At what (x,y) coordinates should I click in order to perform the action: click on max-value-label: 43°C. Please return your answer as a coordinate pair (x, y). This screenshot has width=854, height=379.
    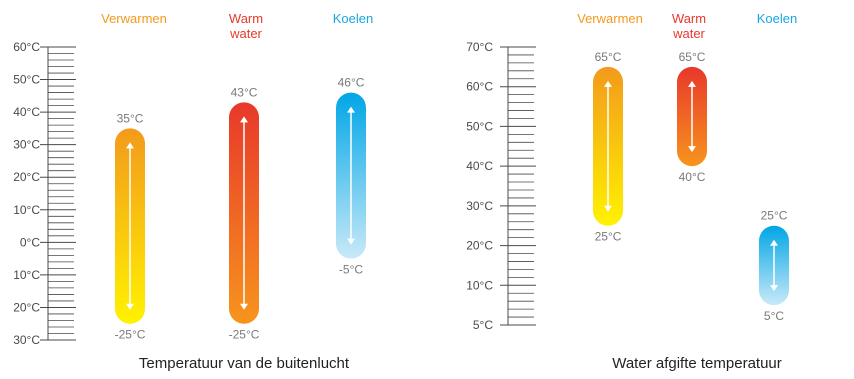
    Looking at the image, I should click on (244, 92).